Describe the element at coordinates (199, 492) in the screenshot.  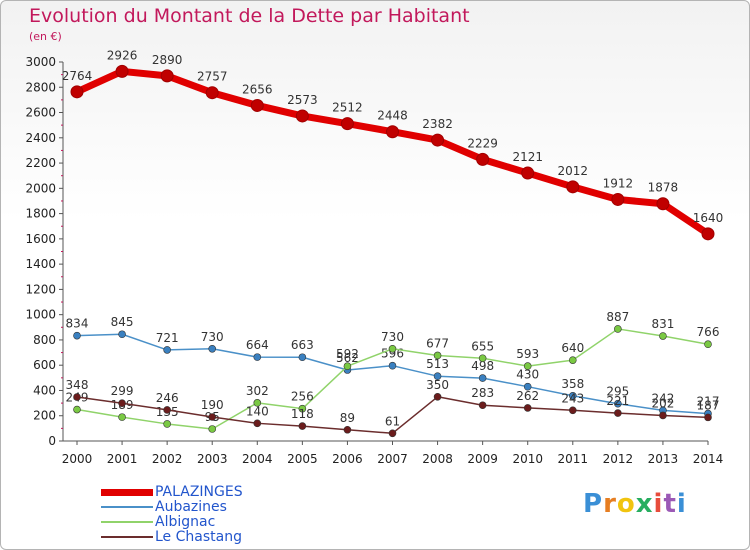
I see `legend-label: PALAZINGES` at that location.